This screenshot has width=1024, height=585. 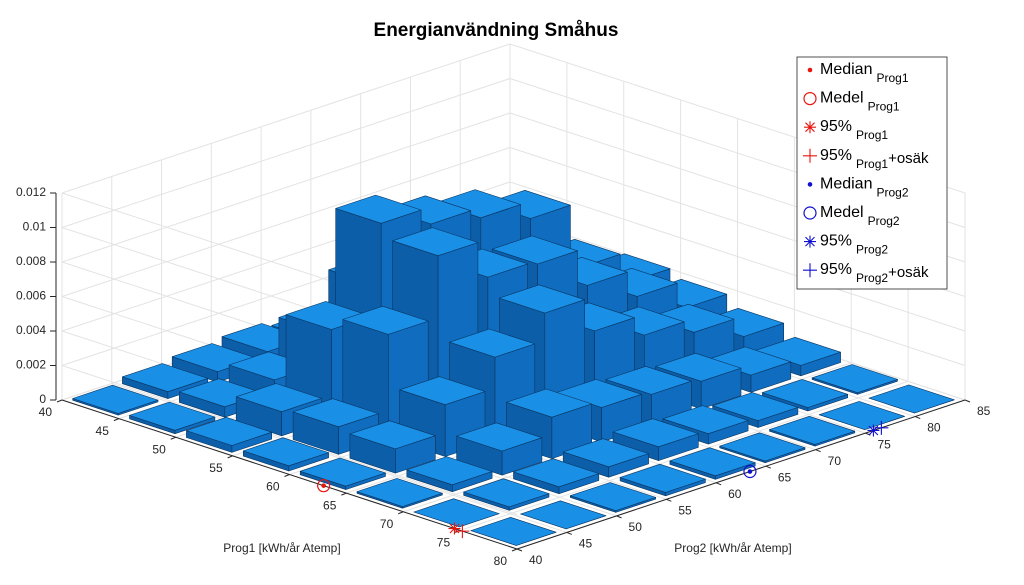 I want to click on z-tick-label: 0.006, so click(x=31, y=296).